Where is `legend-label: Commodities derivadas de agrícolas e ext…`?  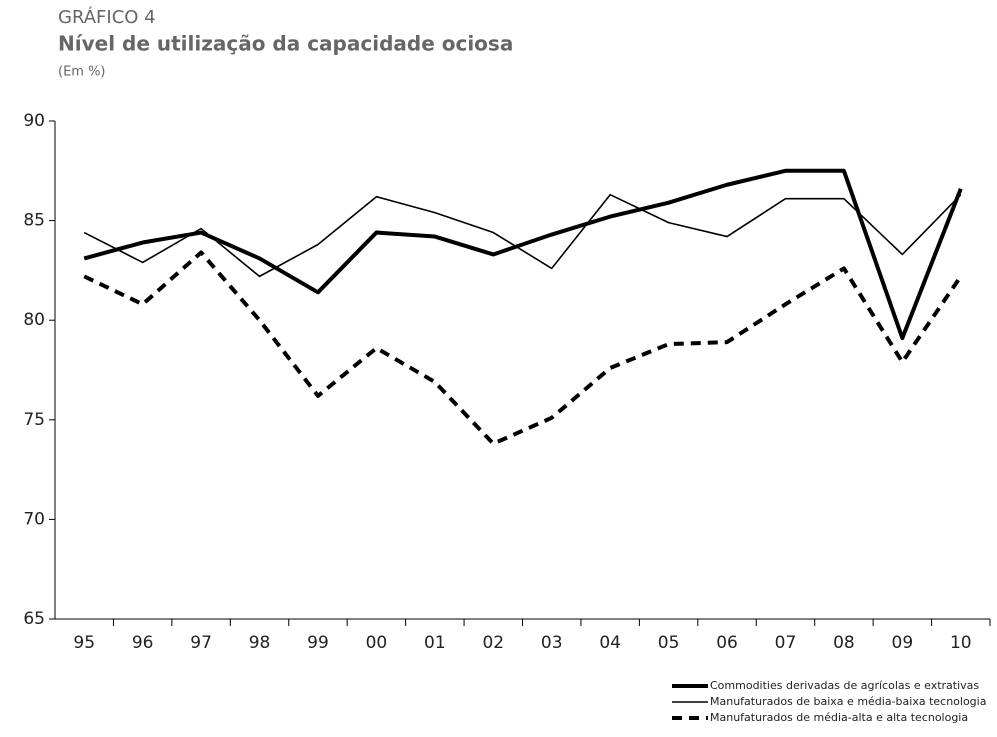
legend-label: Commodities derivadas de agrícolas e ext… is located at coordinates (844, 685).